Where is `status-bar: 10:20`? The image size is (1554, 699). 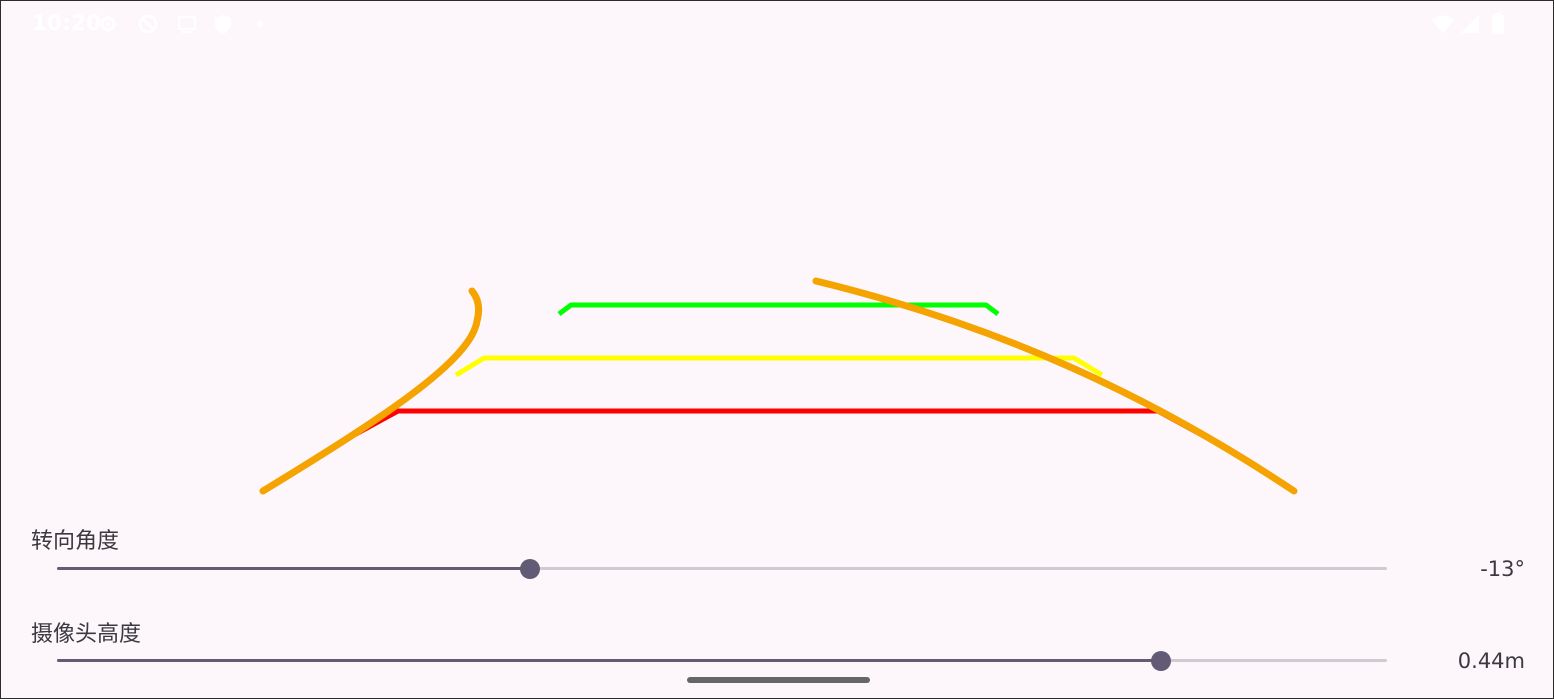 status-bar: 10:20 is located at coordinates (777, 23).